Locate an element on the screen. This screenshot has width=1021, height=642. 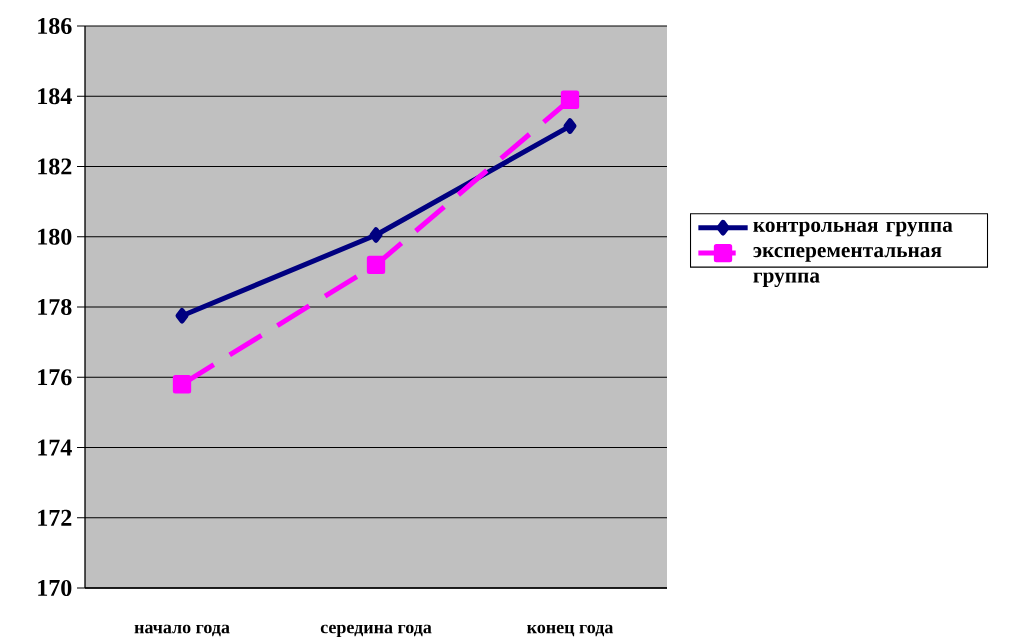
y-tick-label: 178 is located at coordinates (55, 307).